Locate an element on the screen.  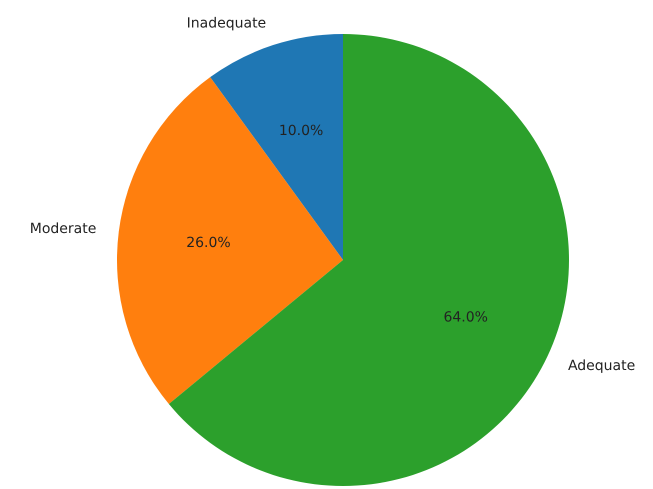
slice-label: Adequate is located at coordinates (602, 366).